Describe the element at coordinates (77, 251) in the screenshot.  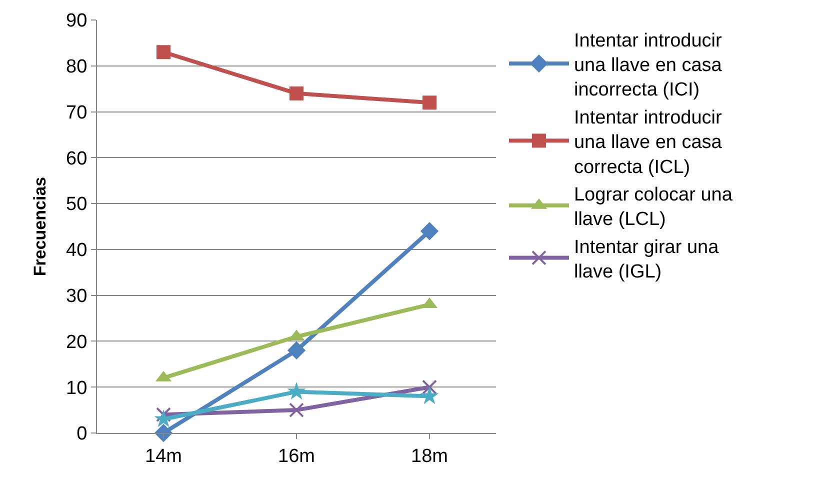
I see `y-tick-label: 40` at that location.